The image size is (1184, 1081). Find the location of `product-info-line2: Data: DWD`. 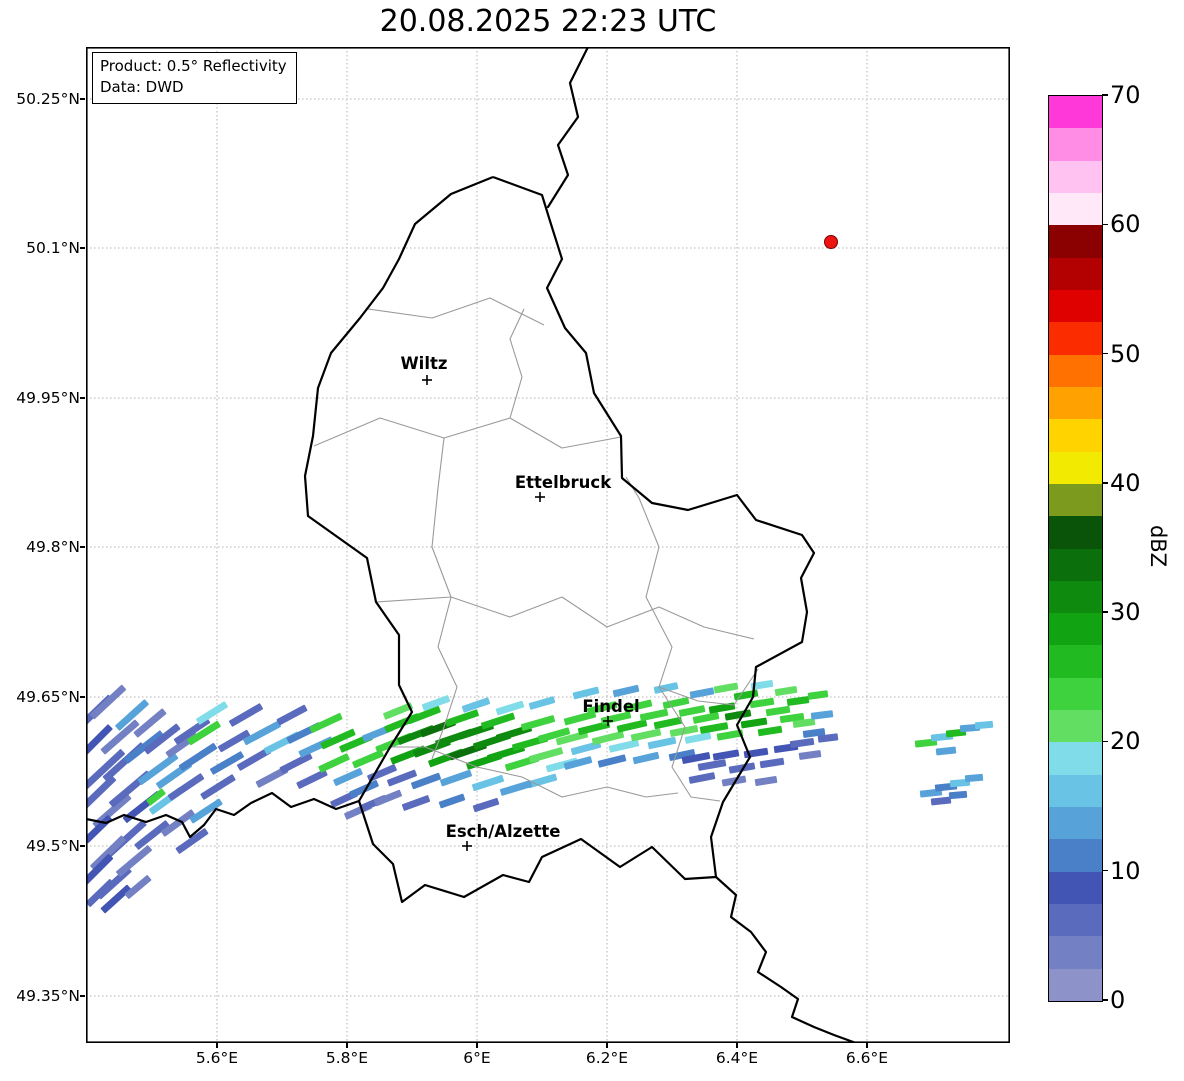

product-info-line2: Data: DWD is located at coordinates (142, 87).